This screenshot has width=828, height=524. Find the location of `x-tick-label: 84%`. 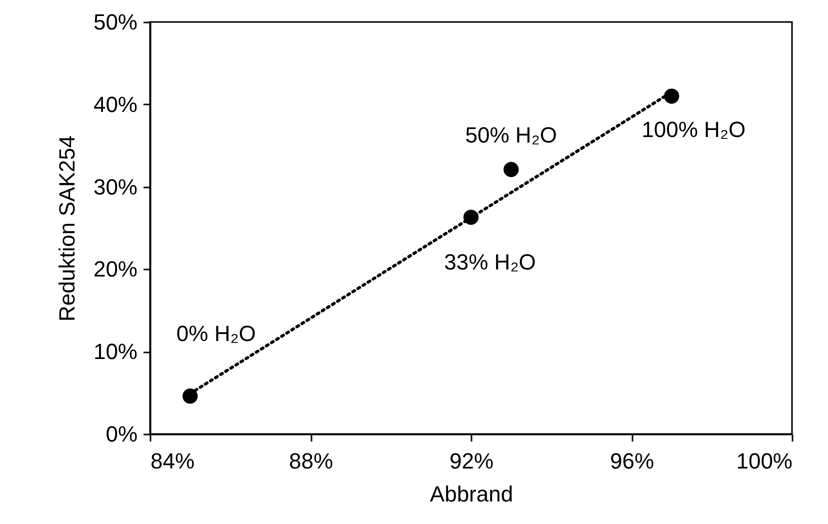

x-tick-label: 84% is located at coordinates (172, 461).